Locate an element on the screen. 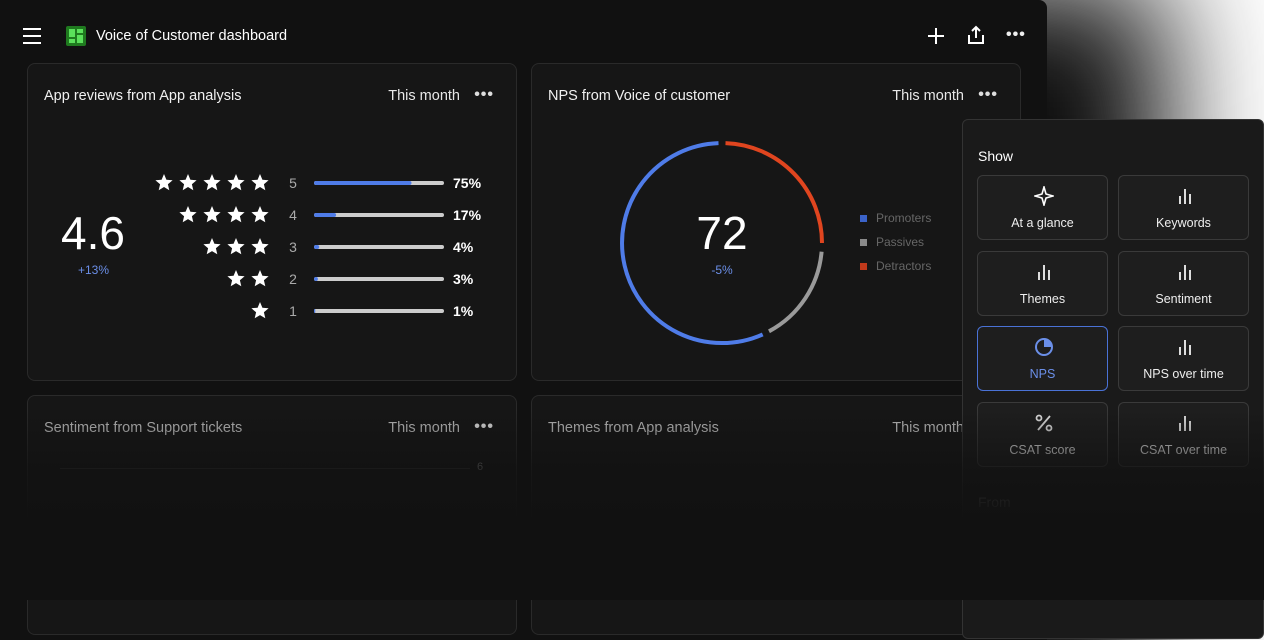 Image resolution: width=1264 pixels, height=640 pixels. star-count: 2 is located at coordinates (293, 279).